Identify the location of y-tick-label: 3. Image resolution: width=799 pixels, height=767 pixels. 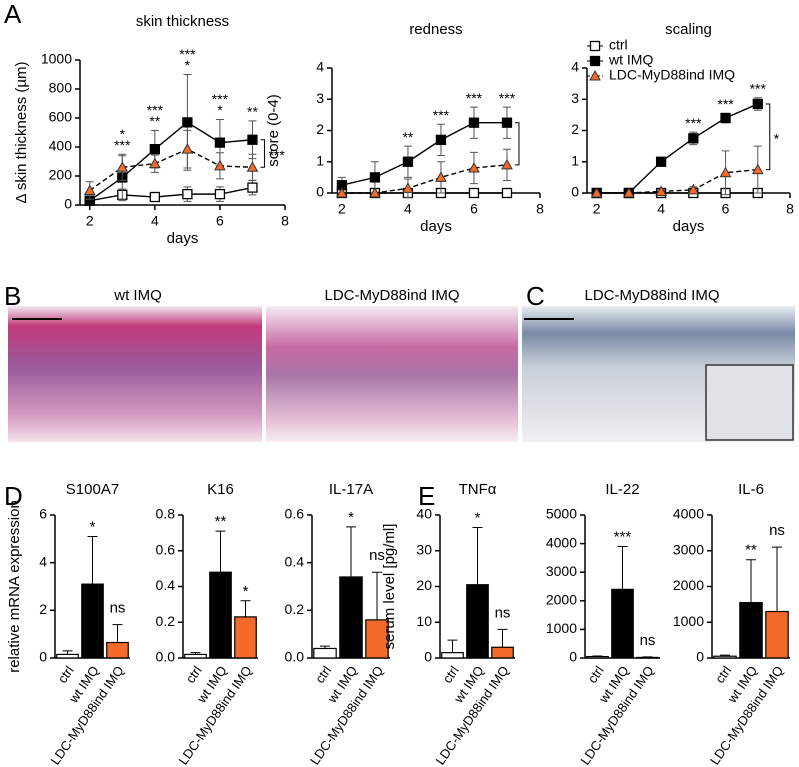
(575, 98).